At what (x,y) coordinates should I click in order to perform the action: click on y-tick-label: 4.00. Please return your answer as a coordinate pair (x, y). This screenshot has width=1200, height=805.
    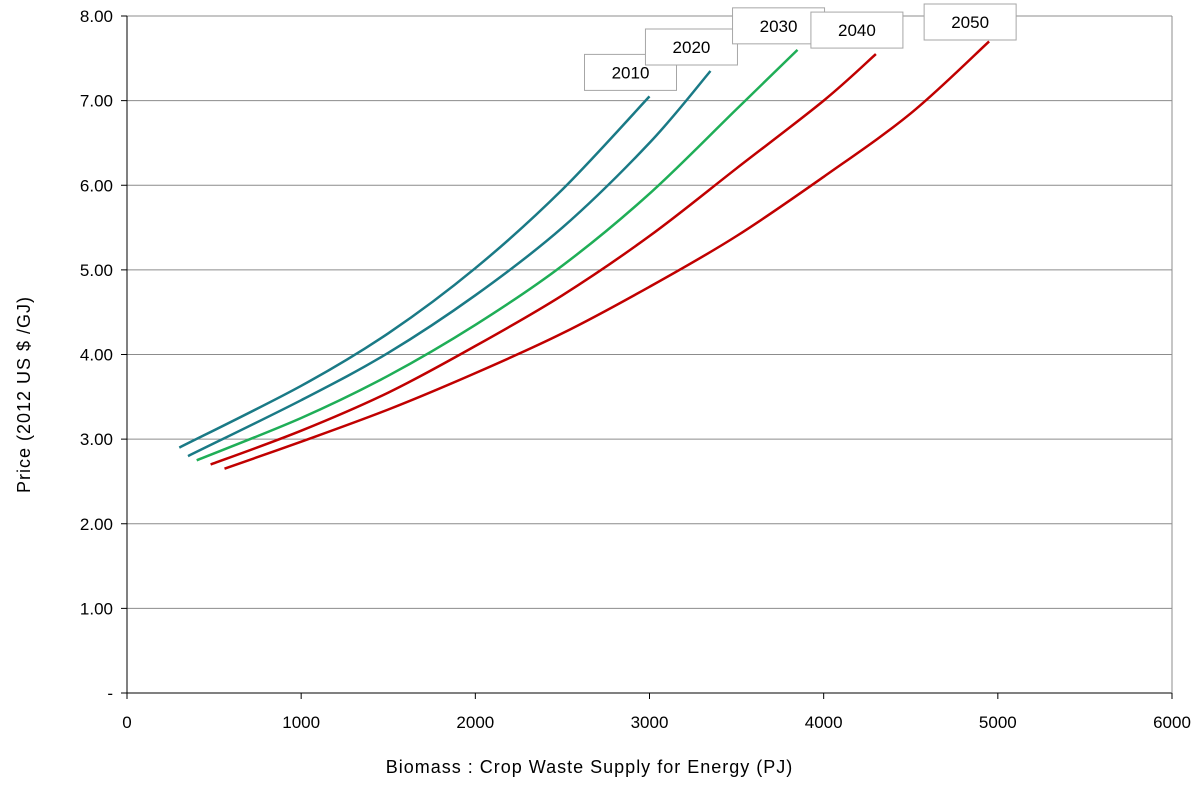
    Looking at the image, I should click on (96, 355).